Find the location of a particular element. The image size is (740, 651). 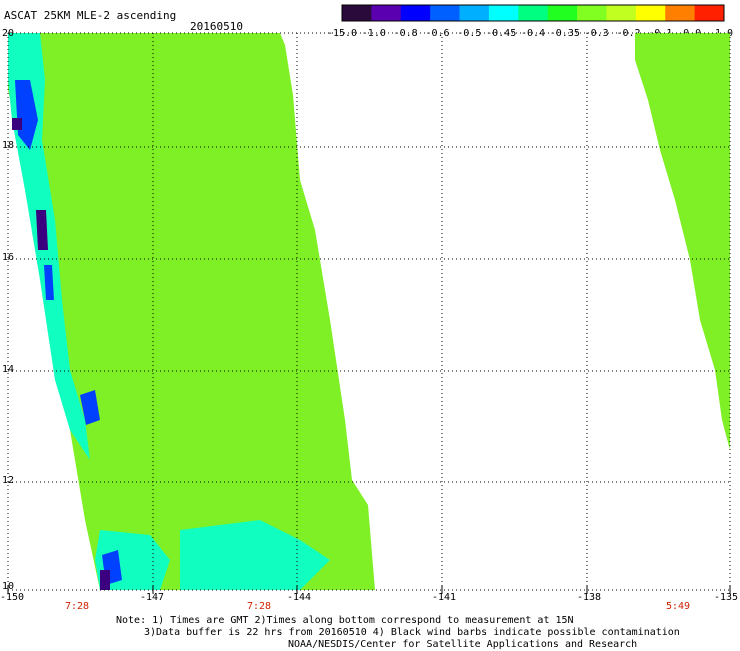

colorbar-label: -0.5 is located at coordinates (469, 33).